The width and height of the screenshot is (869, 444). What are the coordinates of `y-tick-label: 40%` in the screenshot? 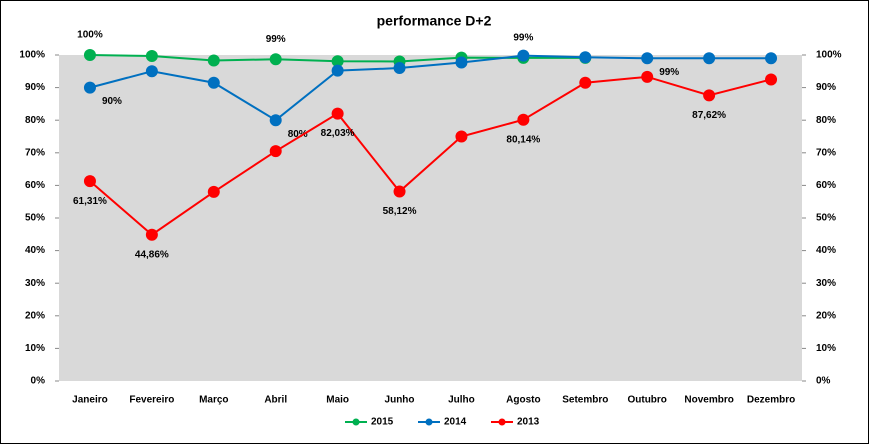 It's located at (35, 250).